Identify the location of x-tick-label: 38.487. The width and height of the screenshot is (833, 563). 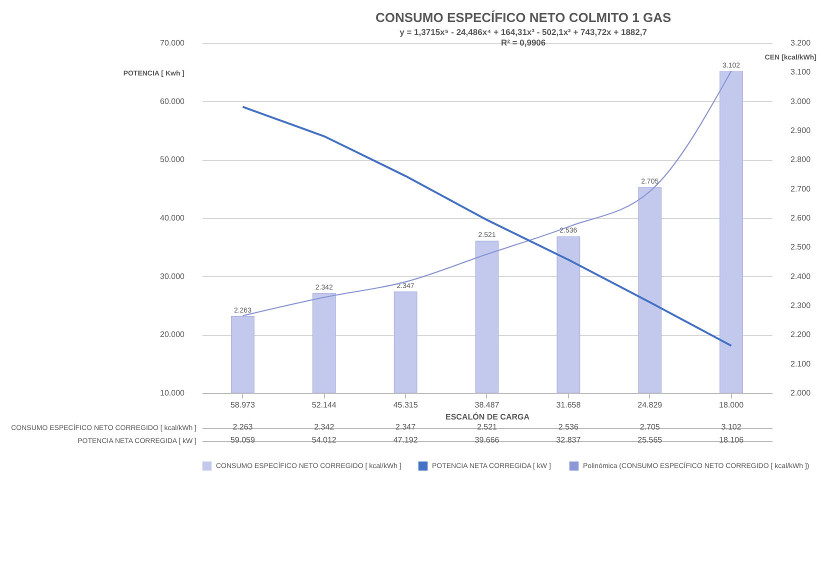
(487, 405).